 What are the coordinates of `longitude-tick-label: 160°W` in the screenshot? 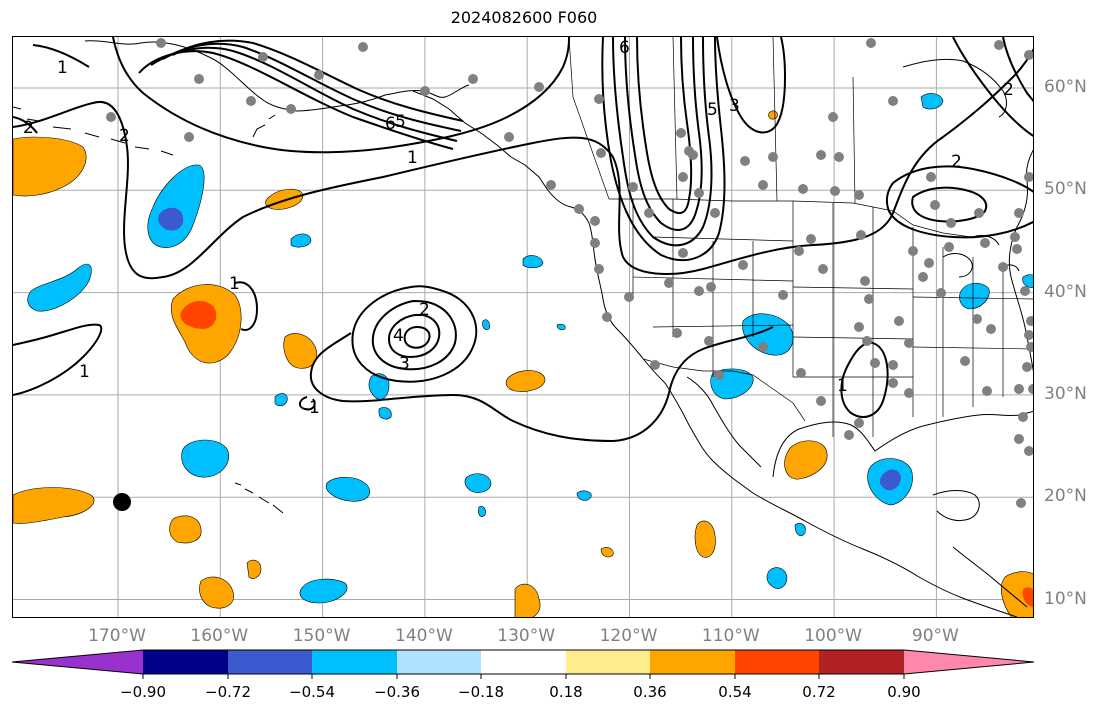 It's located at (219, 636).